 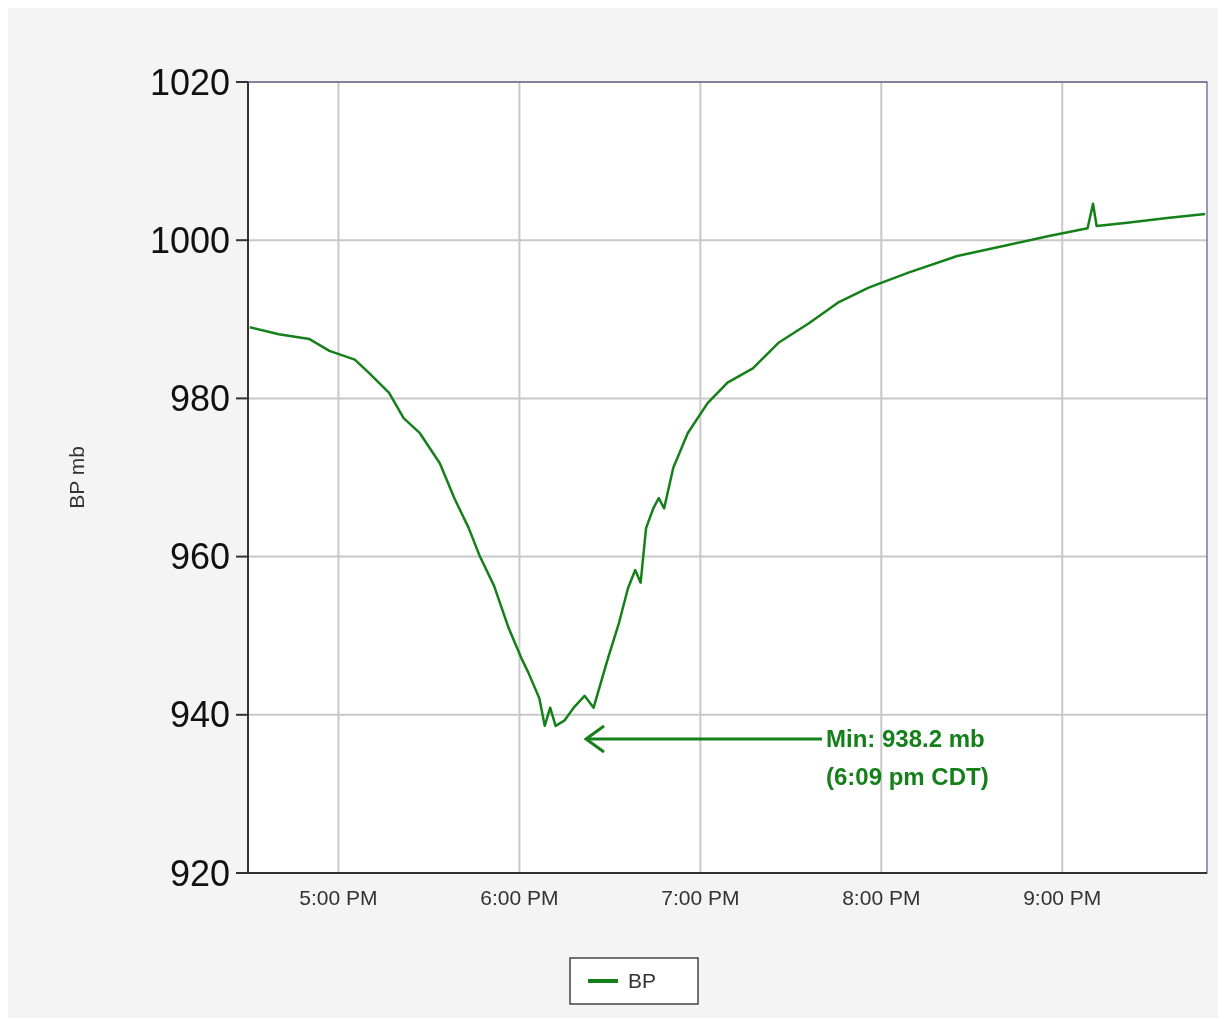 I want to click on x-tick-label: 5:00 PM, so click(x=338, y=897).